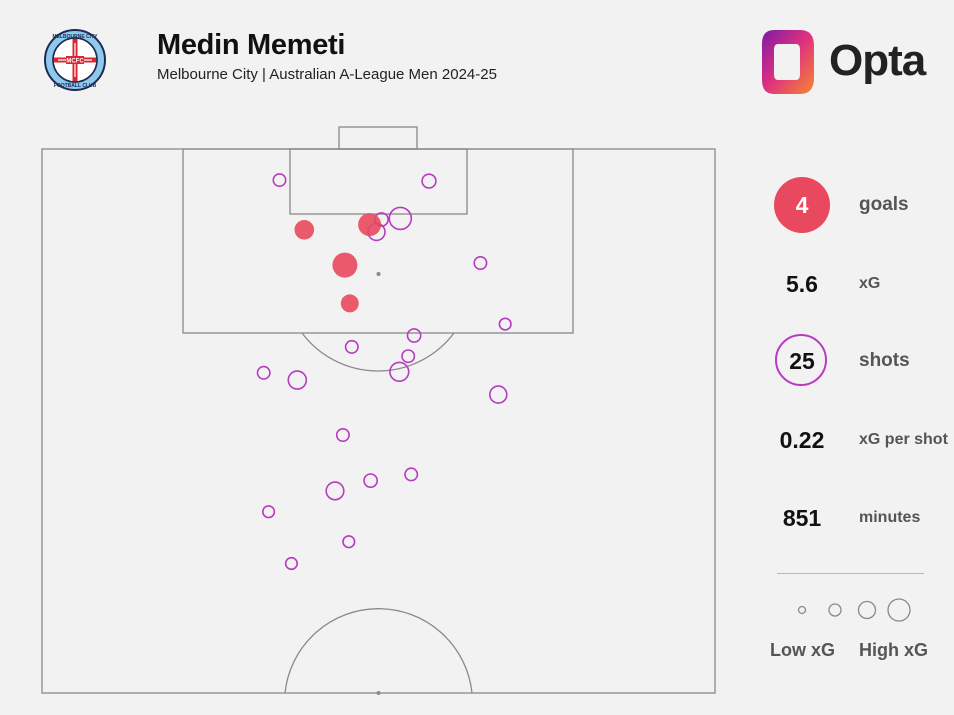 This screenshot has width=954, height=715. What do you see at coordinates (890, 517) in the screenshot?
I see `minutes-label: minutes` at bounding box center [890, 517].